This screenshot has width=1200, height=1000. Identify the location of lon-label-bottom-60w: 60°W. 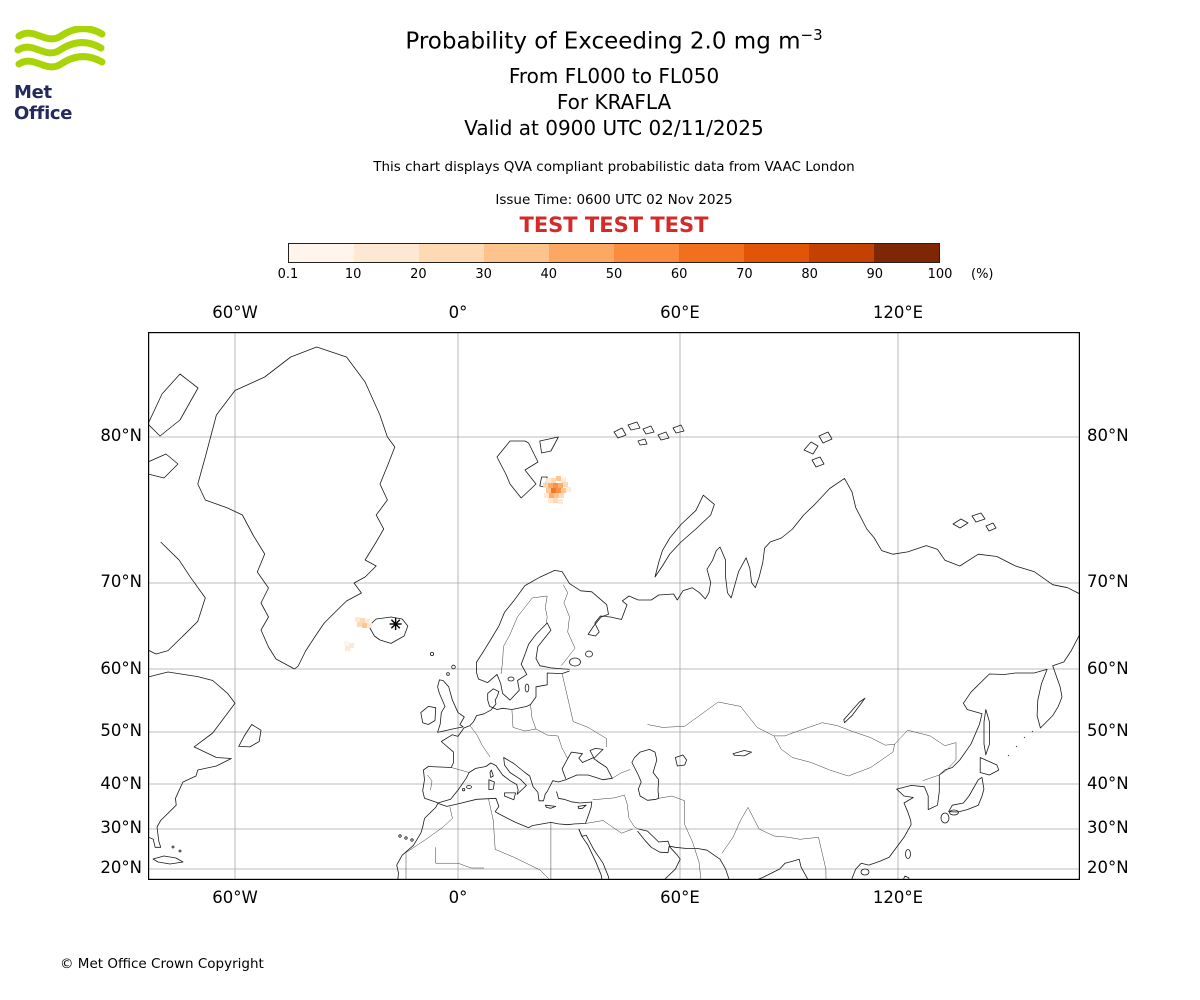
(235, 897).